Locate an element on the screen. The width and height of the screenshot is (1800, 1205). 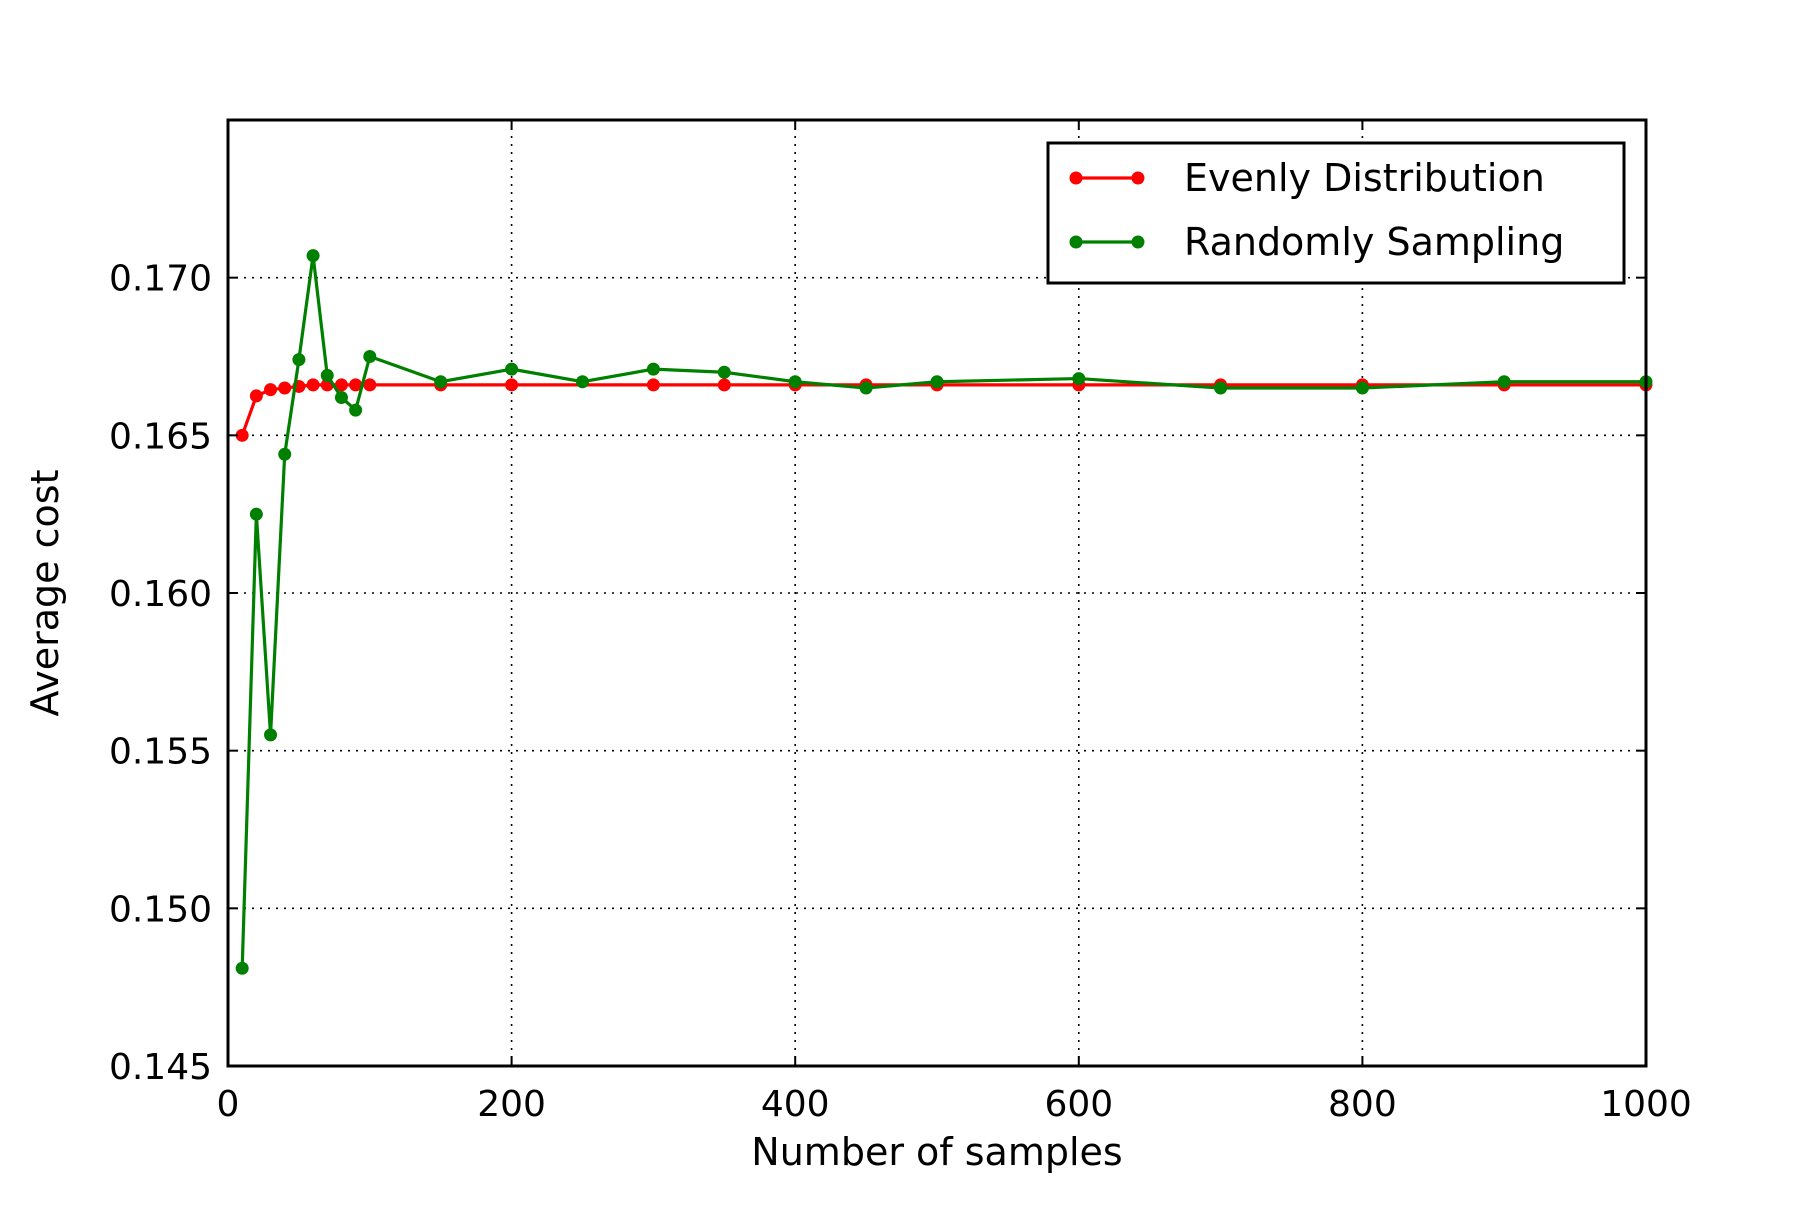
legend-label: Randomly Sampling is located at coordinates (1374, 242).